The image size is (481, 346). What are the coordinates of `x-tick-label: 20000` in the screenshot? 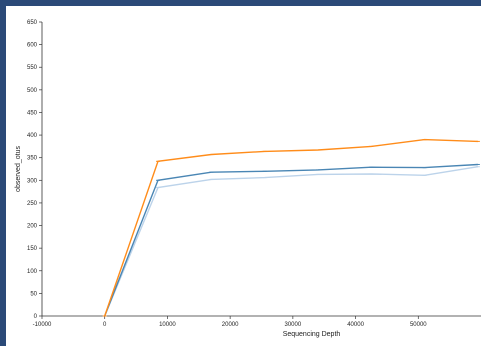 It's located at (230, 325).